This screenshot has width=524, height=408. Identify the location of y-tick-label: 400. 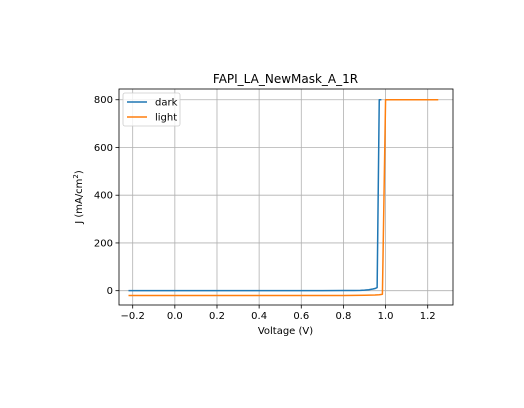
(103, 196).